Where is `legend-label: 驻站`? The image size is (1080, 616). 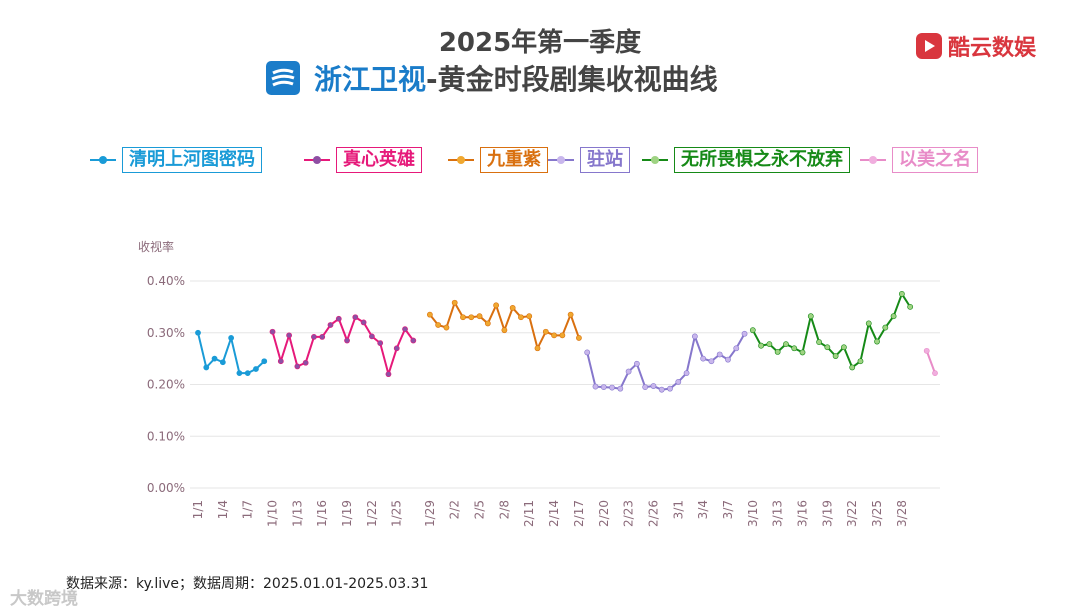
legend-label: 驻站 is located at coordinates (605, 160).